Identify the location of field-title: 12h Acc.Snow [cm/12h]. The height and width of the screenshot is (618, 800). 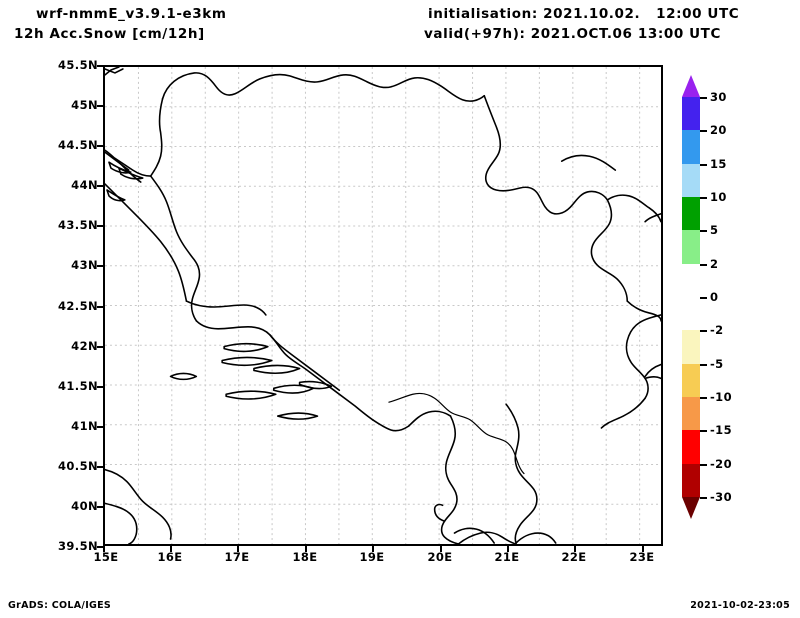
(109, 34).